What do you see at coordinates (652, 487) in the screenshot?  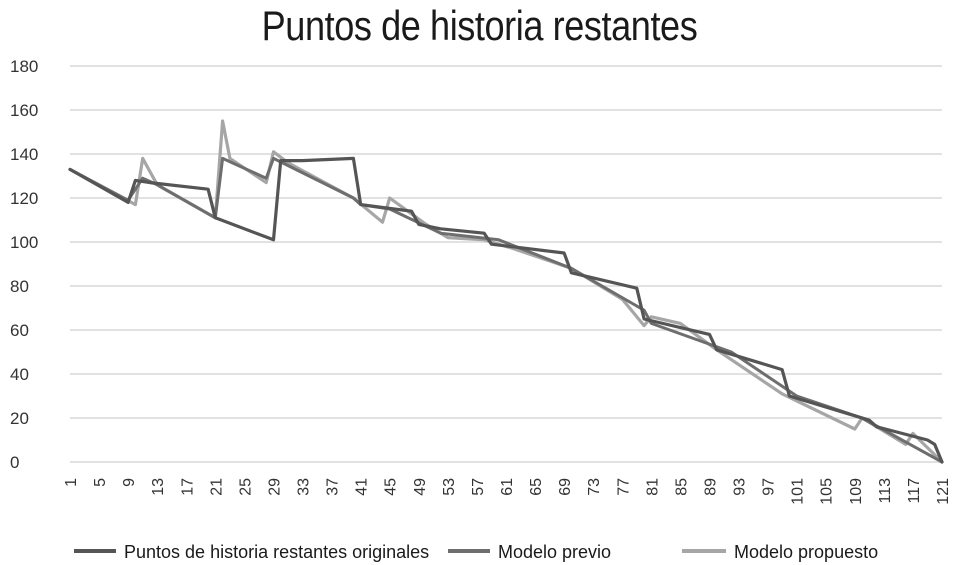 I see `x-tick-label: 81` at bounding box center [652, 487].